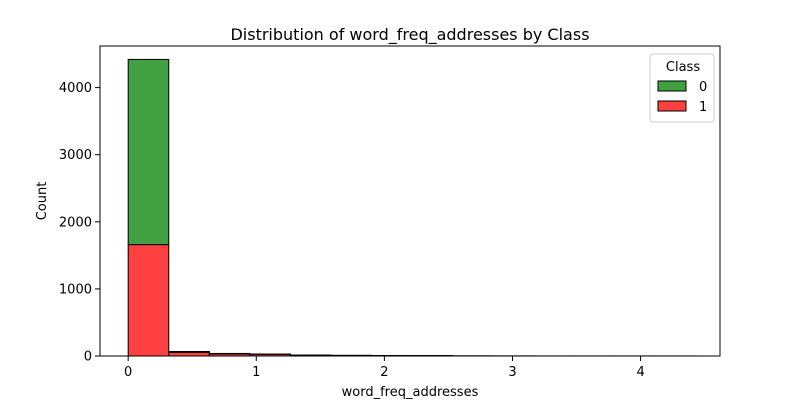  Describe the element at coordinates (683, 67) in the screenshot. I see `legend-title: Class` at that location.